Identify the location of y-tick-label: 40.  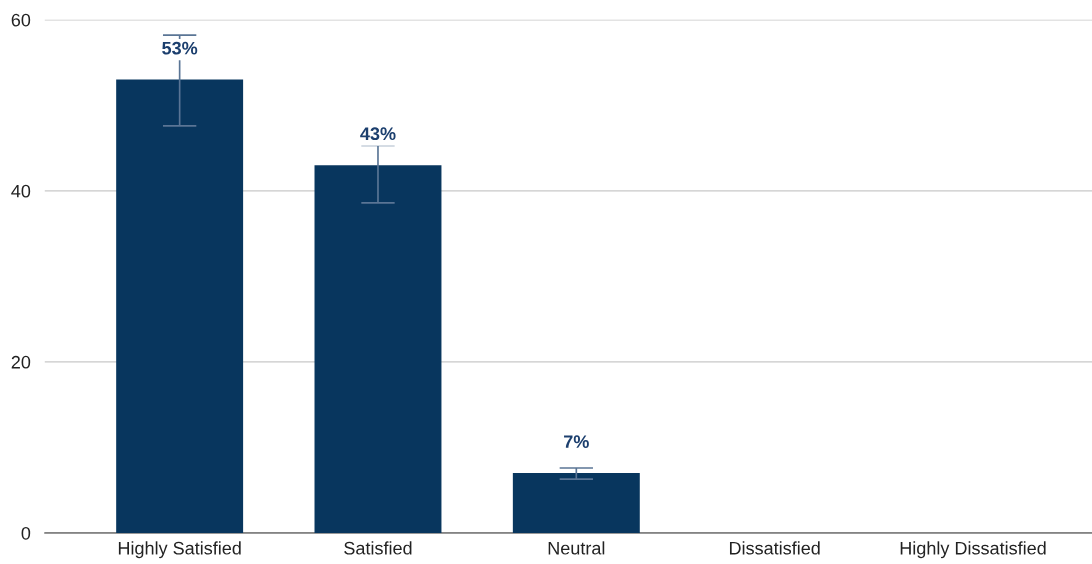
(21, 191).